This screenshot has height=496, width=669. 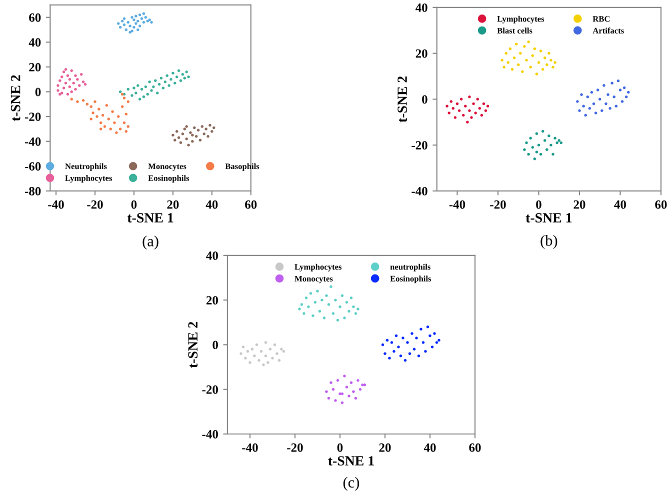 What do you see at coordinates (420, 145) in the screenshot?
I see `y-tick-label: -20` at bounding box center [420, 145].